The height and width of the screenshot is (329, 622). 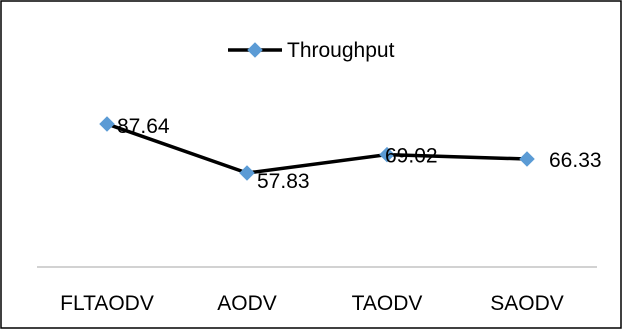 I want to click on series-line-throughput, so click(x=317, y=148).